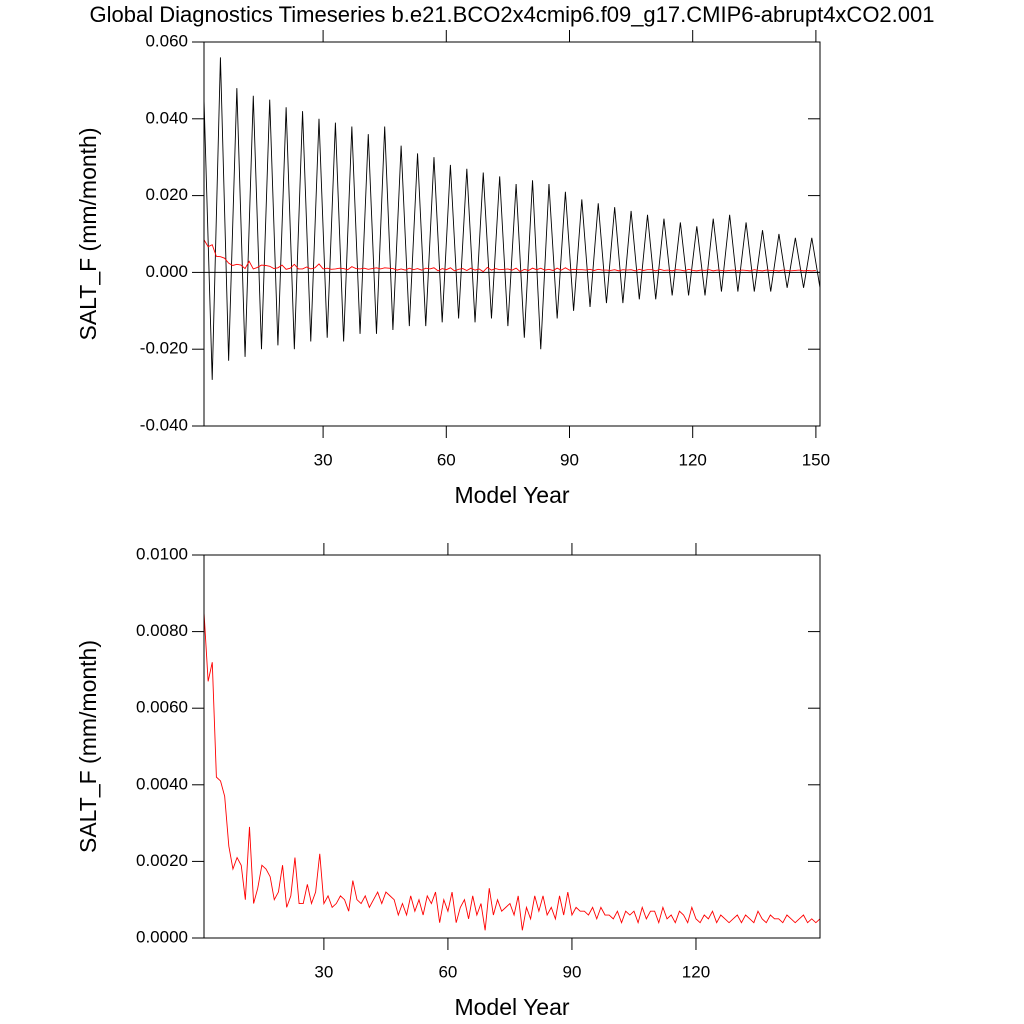 The width and height of the screenshot is (1024, 1024). What do you see at coordinates (162, 860) in the screenshot?
I see `y-tick-label: 0.0020` at bounding box center [162, 860].